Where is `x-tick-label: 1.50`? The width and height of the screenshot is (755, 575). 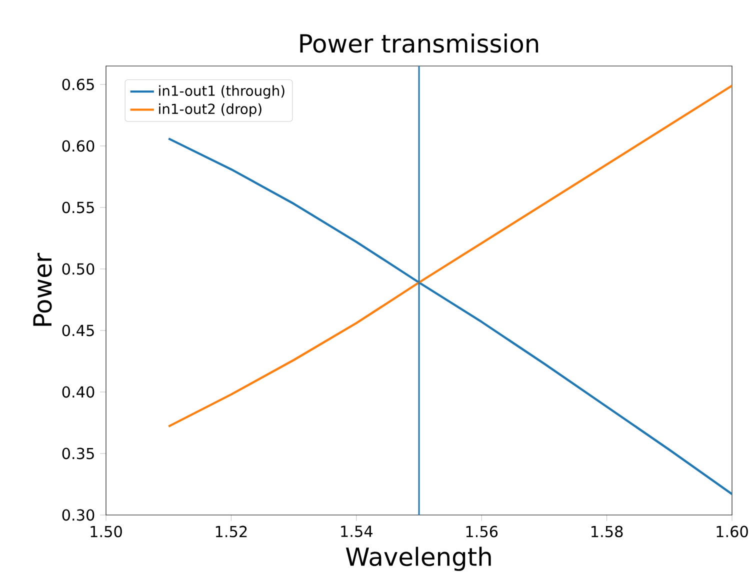 x-tick-label: 1.50 is located at coordinates (106, 532).